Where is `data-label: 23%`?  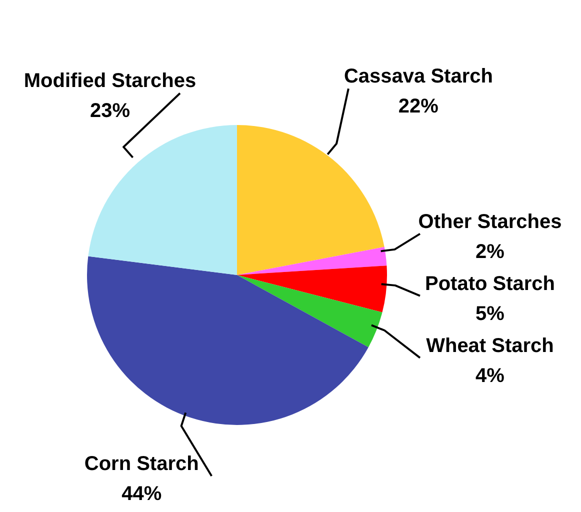 data-label: 23% is located at coordinates (110, 111).